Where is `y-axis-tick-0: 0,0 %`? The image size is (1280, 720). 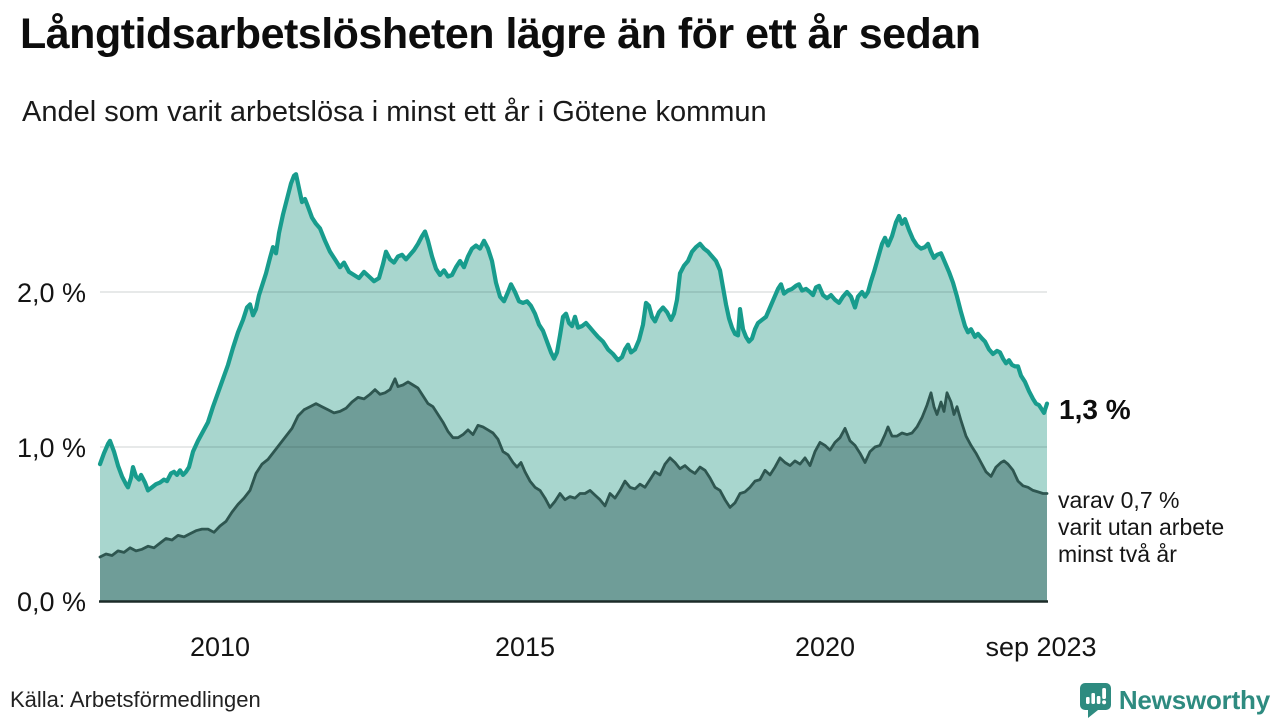 y-axis-tick-0: 0,0 % is located at coordinates (51, 602).